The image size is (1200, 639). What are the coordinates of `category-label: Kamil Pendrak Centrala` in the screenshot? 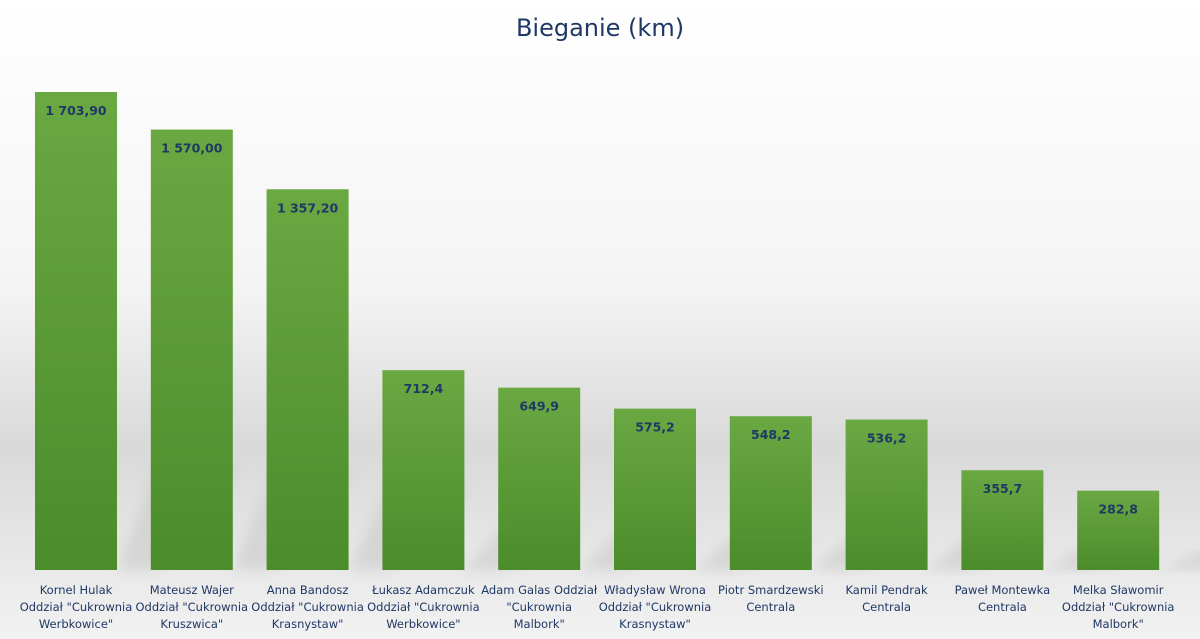 It's located at (886, 598).